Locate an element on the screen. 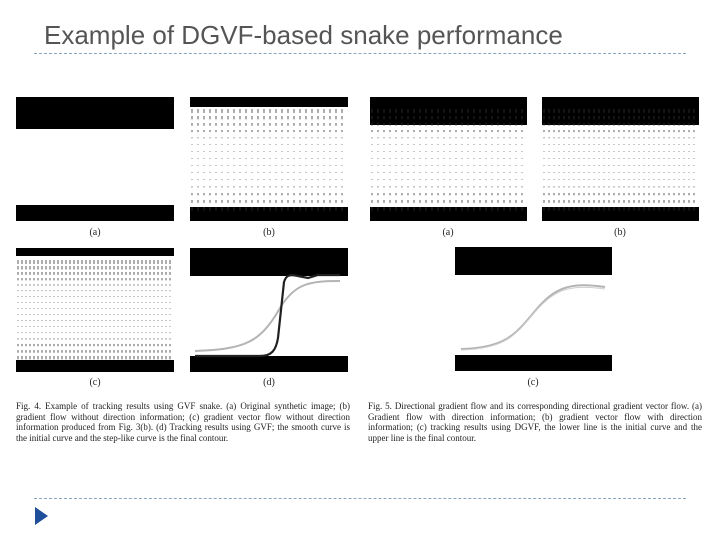 This screenshot has height=540, width=720. fig5-panel-c is located at coordinates (533, 309).